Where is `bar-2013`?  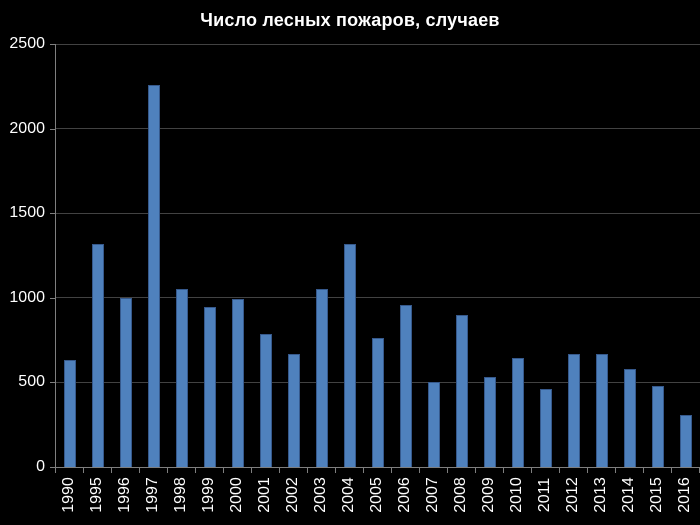
bar-2013 is located at coordinates (602, 410).